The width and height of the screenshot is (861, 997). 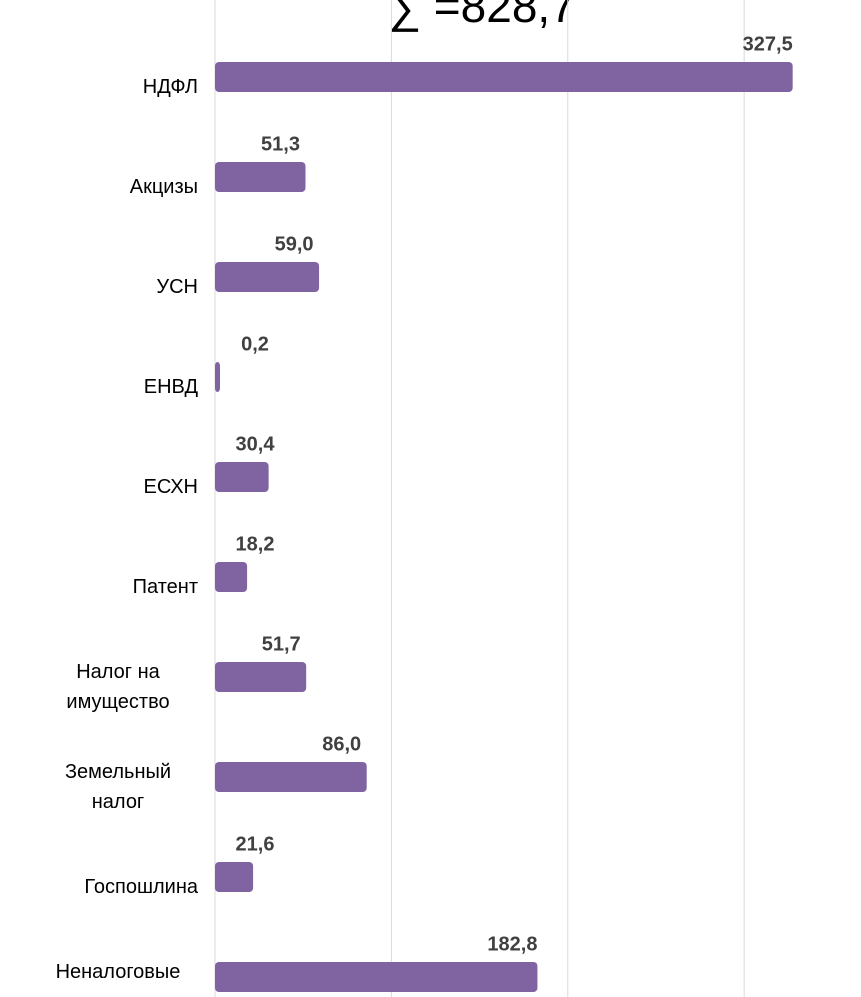 I want to click on data-label: 30,4, so click(x=256, y=444).